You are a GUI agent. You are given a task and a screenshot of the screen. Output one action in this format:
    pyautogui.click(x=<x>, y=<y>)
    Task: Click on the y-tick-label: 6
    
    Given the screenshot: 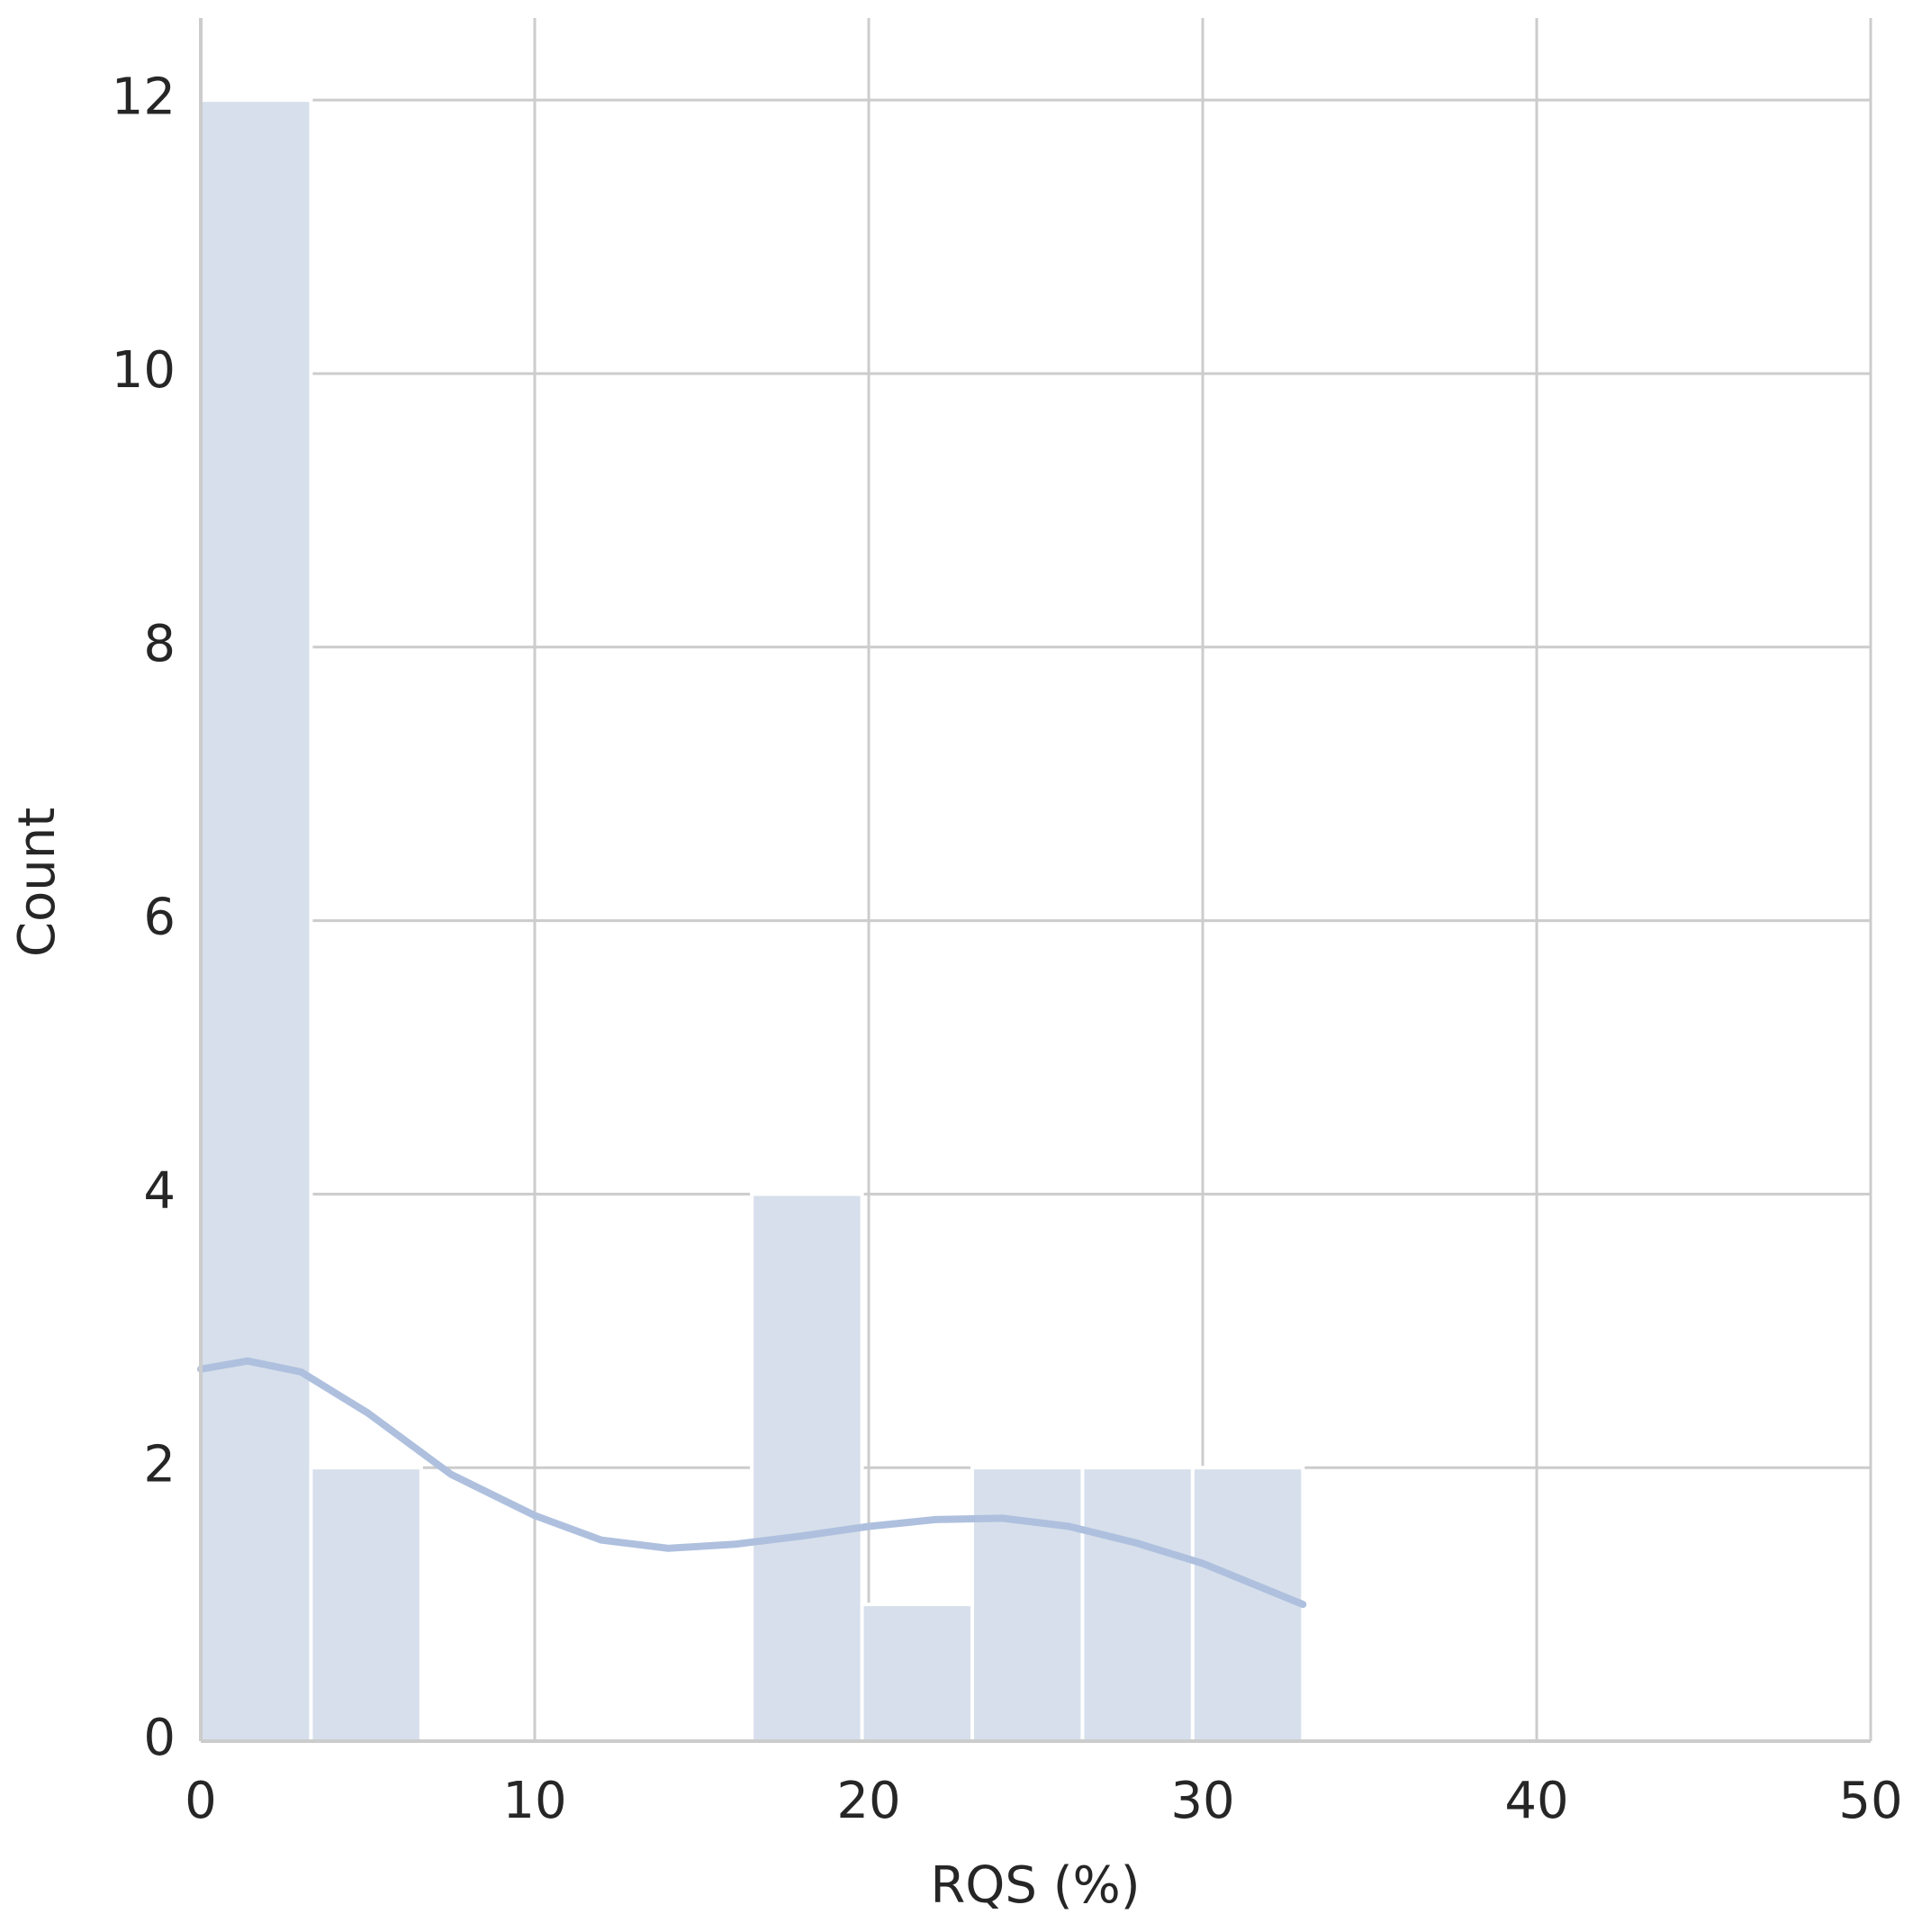 What is the action you would take?
    pyautogui.click(x=159, y=918)
    